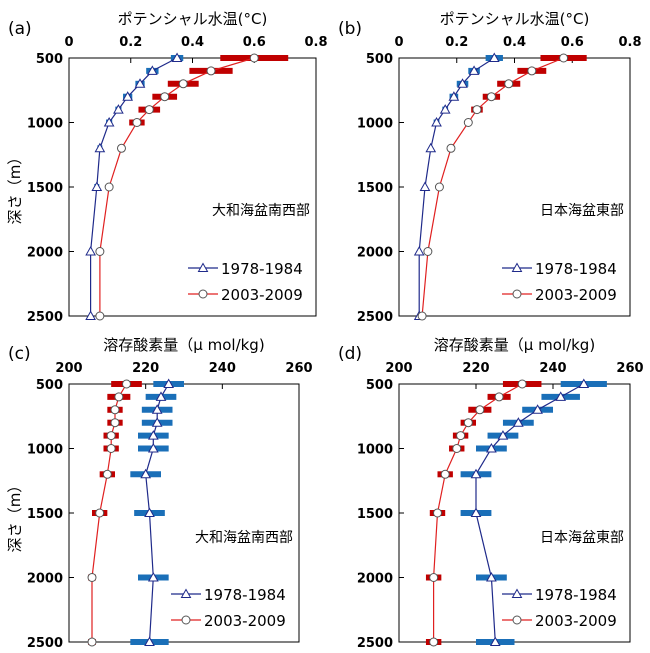 The width and height of the screenshot is (650, 653). I want to click on x-tick-label: 0.6, so click(572, 42).